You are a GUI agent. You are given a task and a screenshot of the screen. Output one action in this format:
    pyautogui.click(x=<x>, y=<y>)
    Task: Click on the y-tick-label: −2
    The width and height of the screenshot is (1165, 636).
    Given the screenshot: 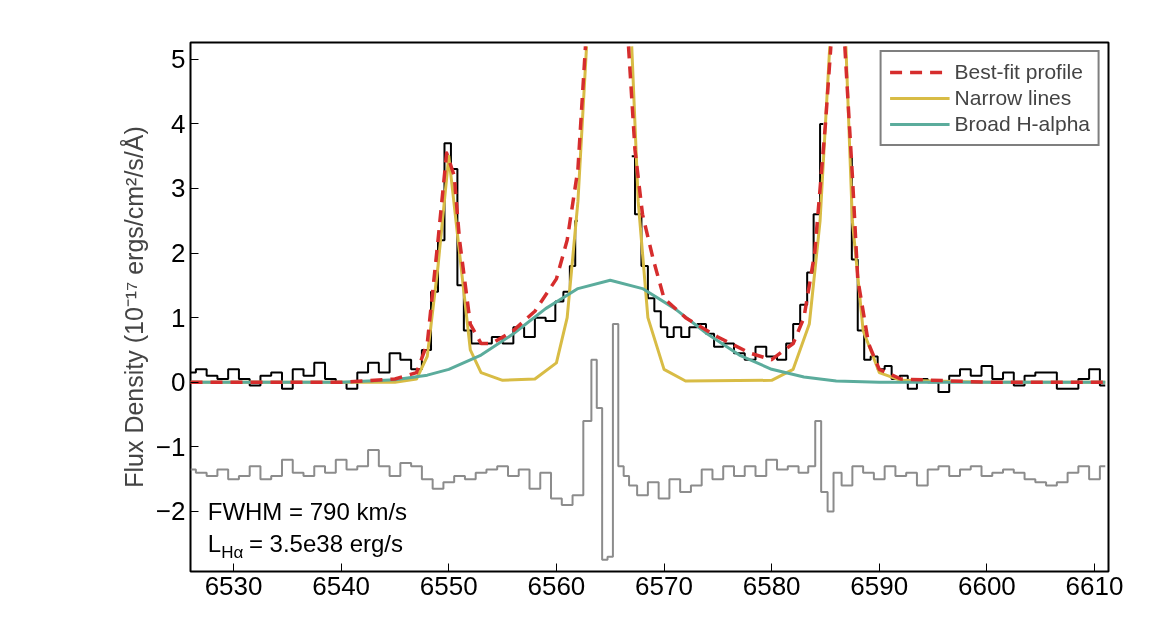 What is the action you would take?
    pyautogui.click(x=170, y=511)
    